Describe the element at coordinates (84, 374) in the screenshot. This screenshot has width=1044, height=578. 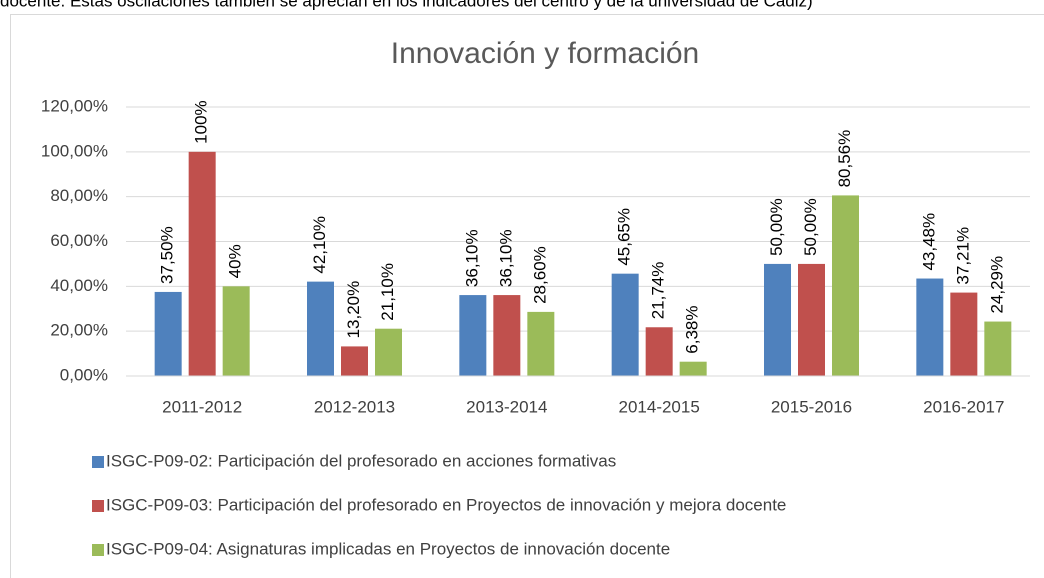
I see `y-tick-label: 0,00%` at that location.